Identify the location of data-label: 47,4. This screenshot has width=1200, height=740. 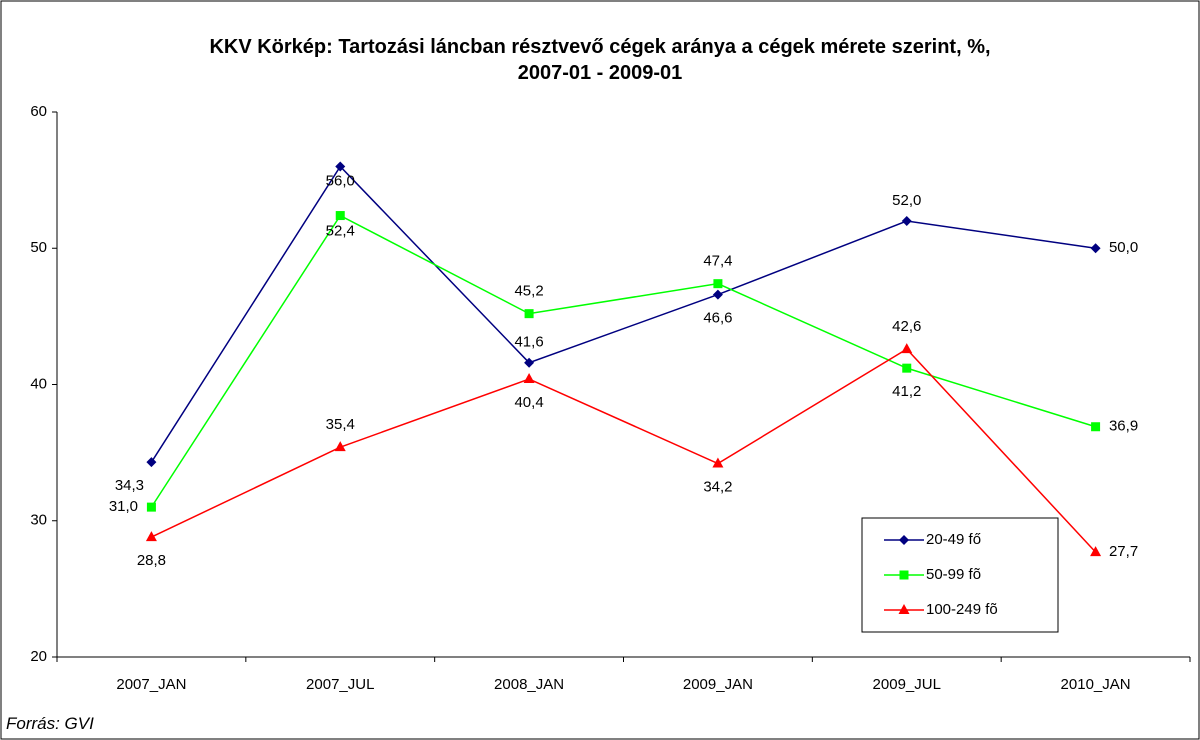
(717, 261).